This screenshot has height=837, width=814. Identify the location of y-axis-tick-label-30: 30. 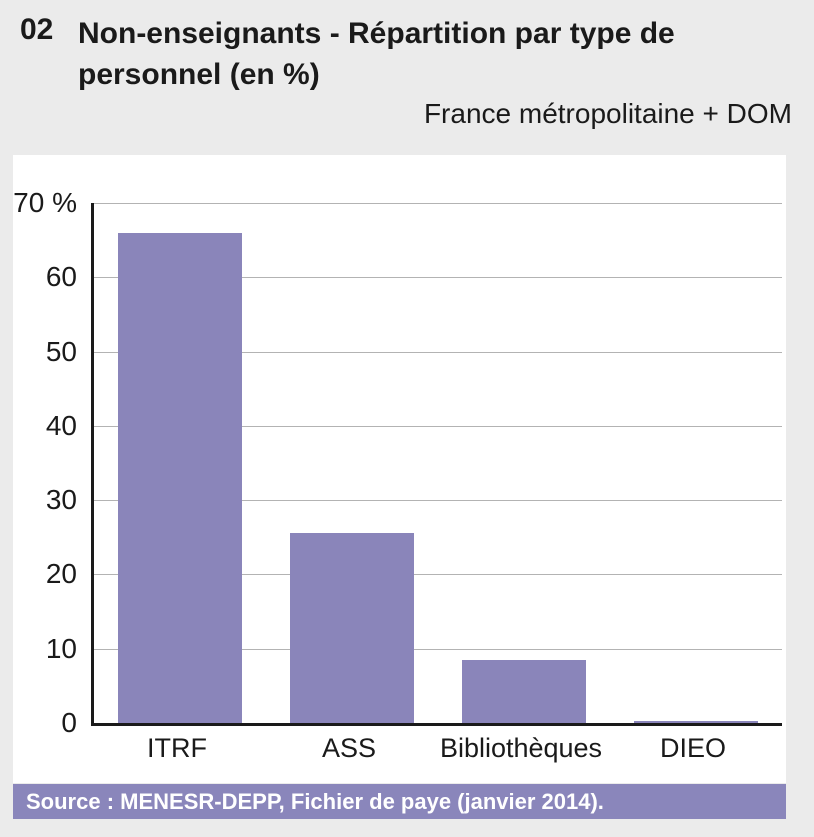
(61, 500).